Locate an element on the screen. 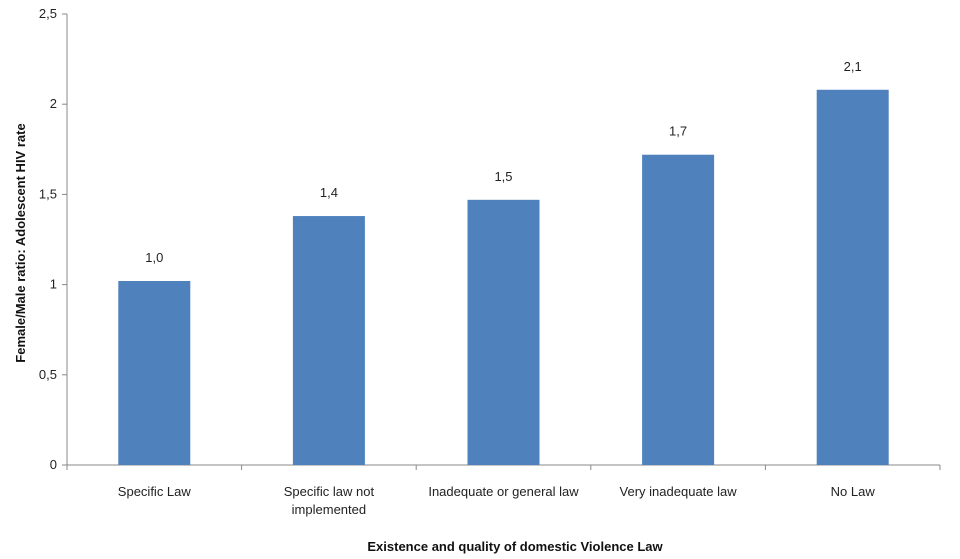  data-label: 1,5 is located at coordinates (503, 176).